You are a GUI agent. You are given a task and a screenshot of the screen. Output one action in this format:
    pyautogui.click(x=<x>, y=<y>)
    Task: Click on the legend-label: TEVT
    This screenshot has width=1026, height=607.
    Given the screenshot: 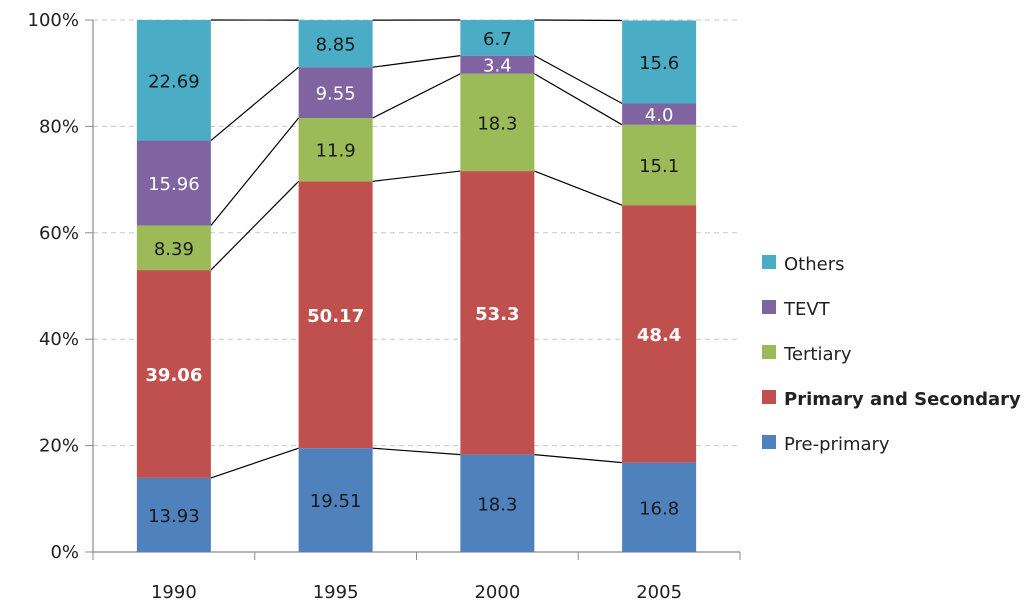 What is the action you would take?
    pyautogui.click(x=807, y=309)
    